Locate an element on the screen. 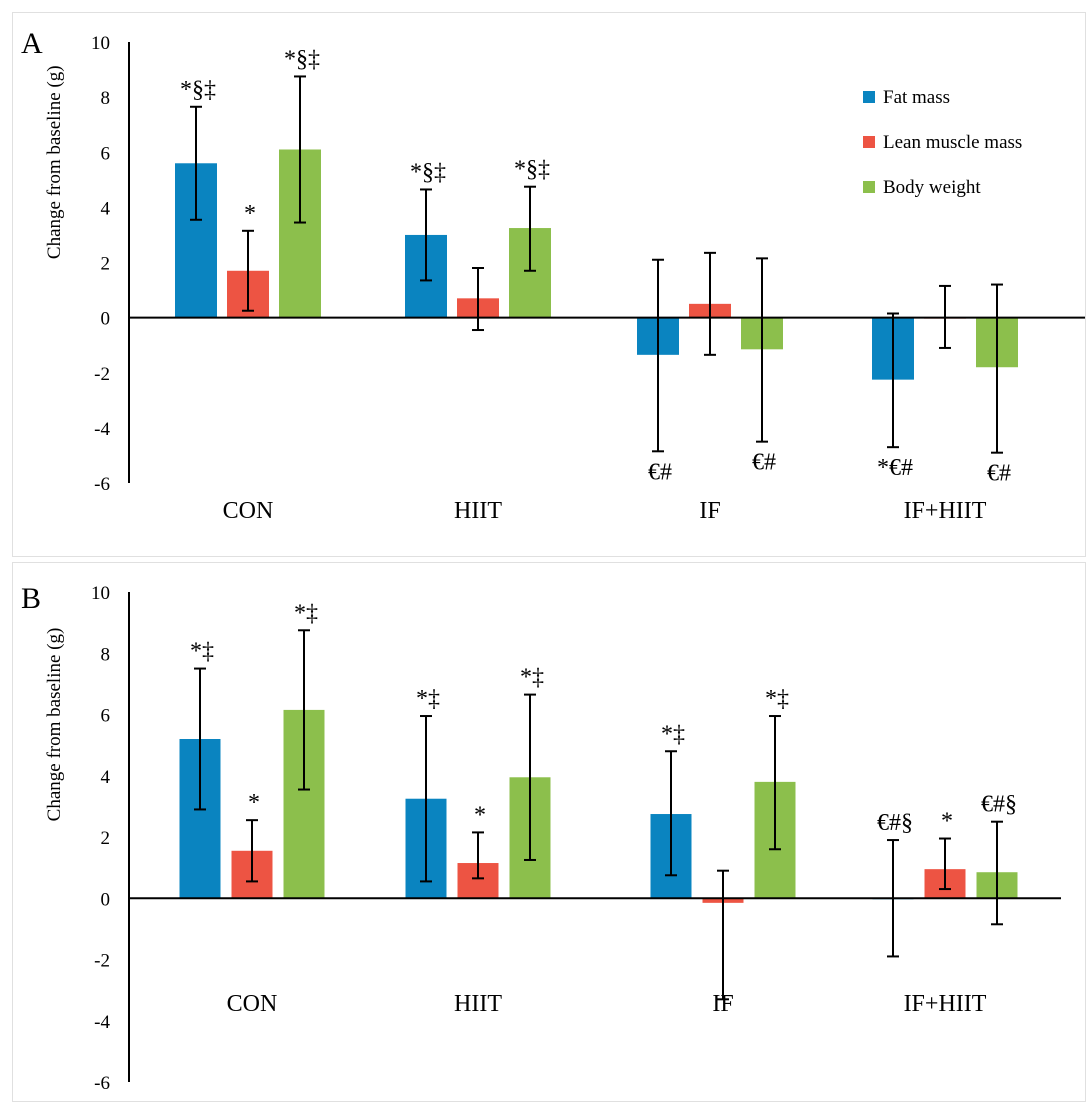 This screenshot has height=1109, width=1086. significance-label: *€# is located at coordinates (895, 468).